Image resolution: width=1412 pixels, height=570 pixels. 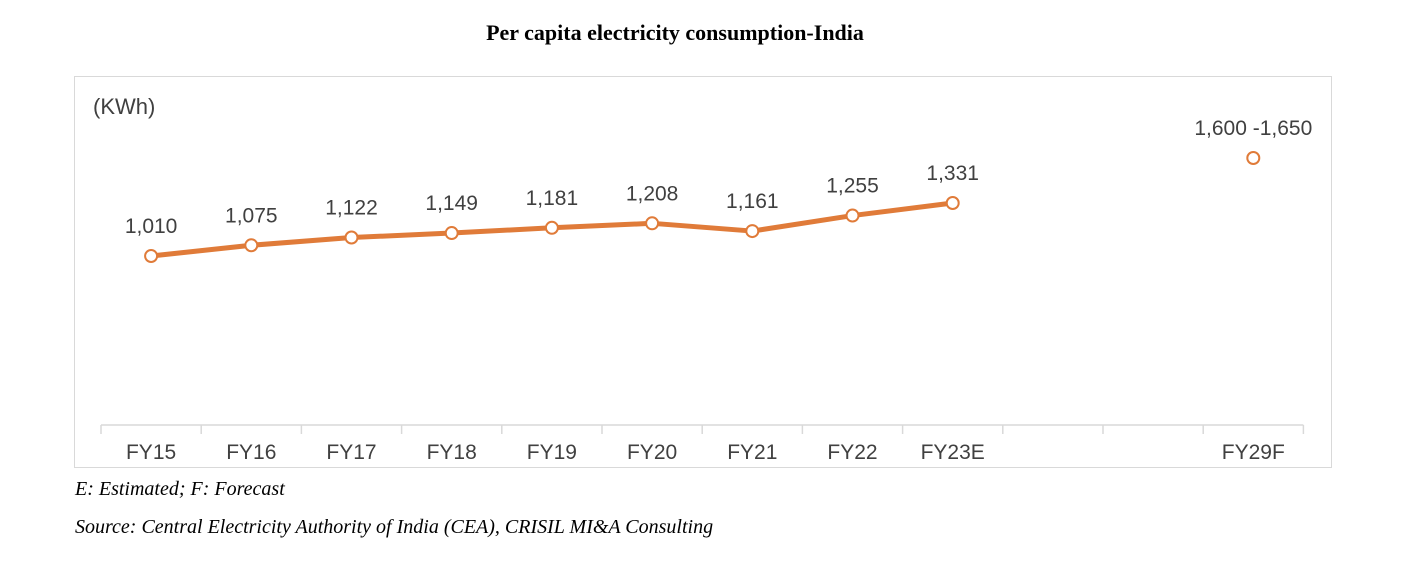 I want to click on x-tick-label: FY20, so click(x=652, y=452).